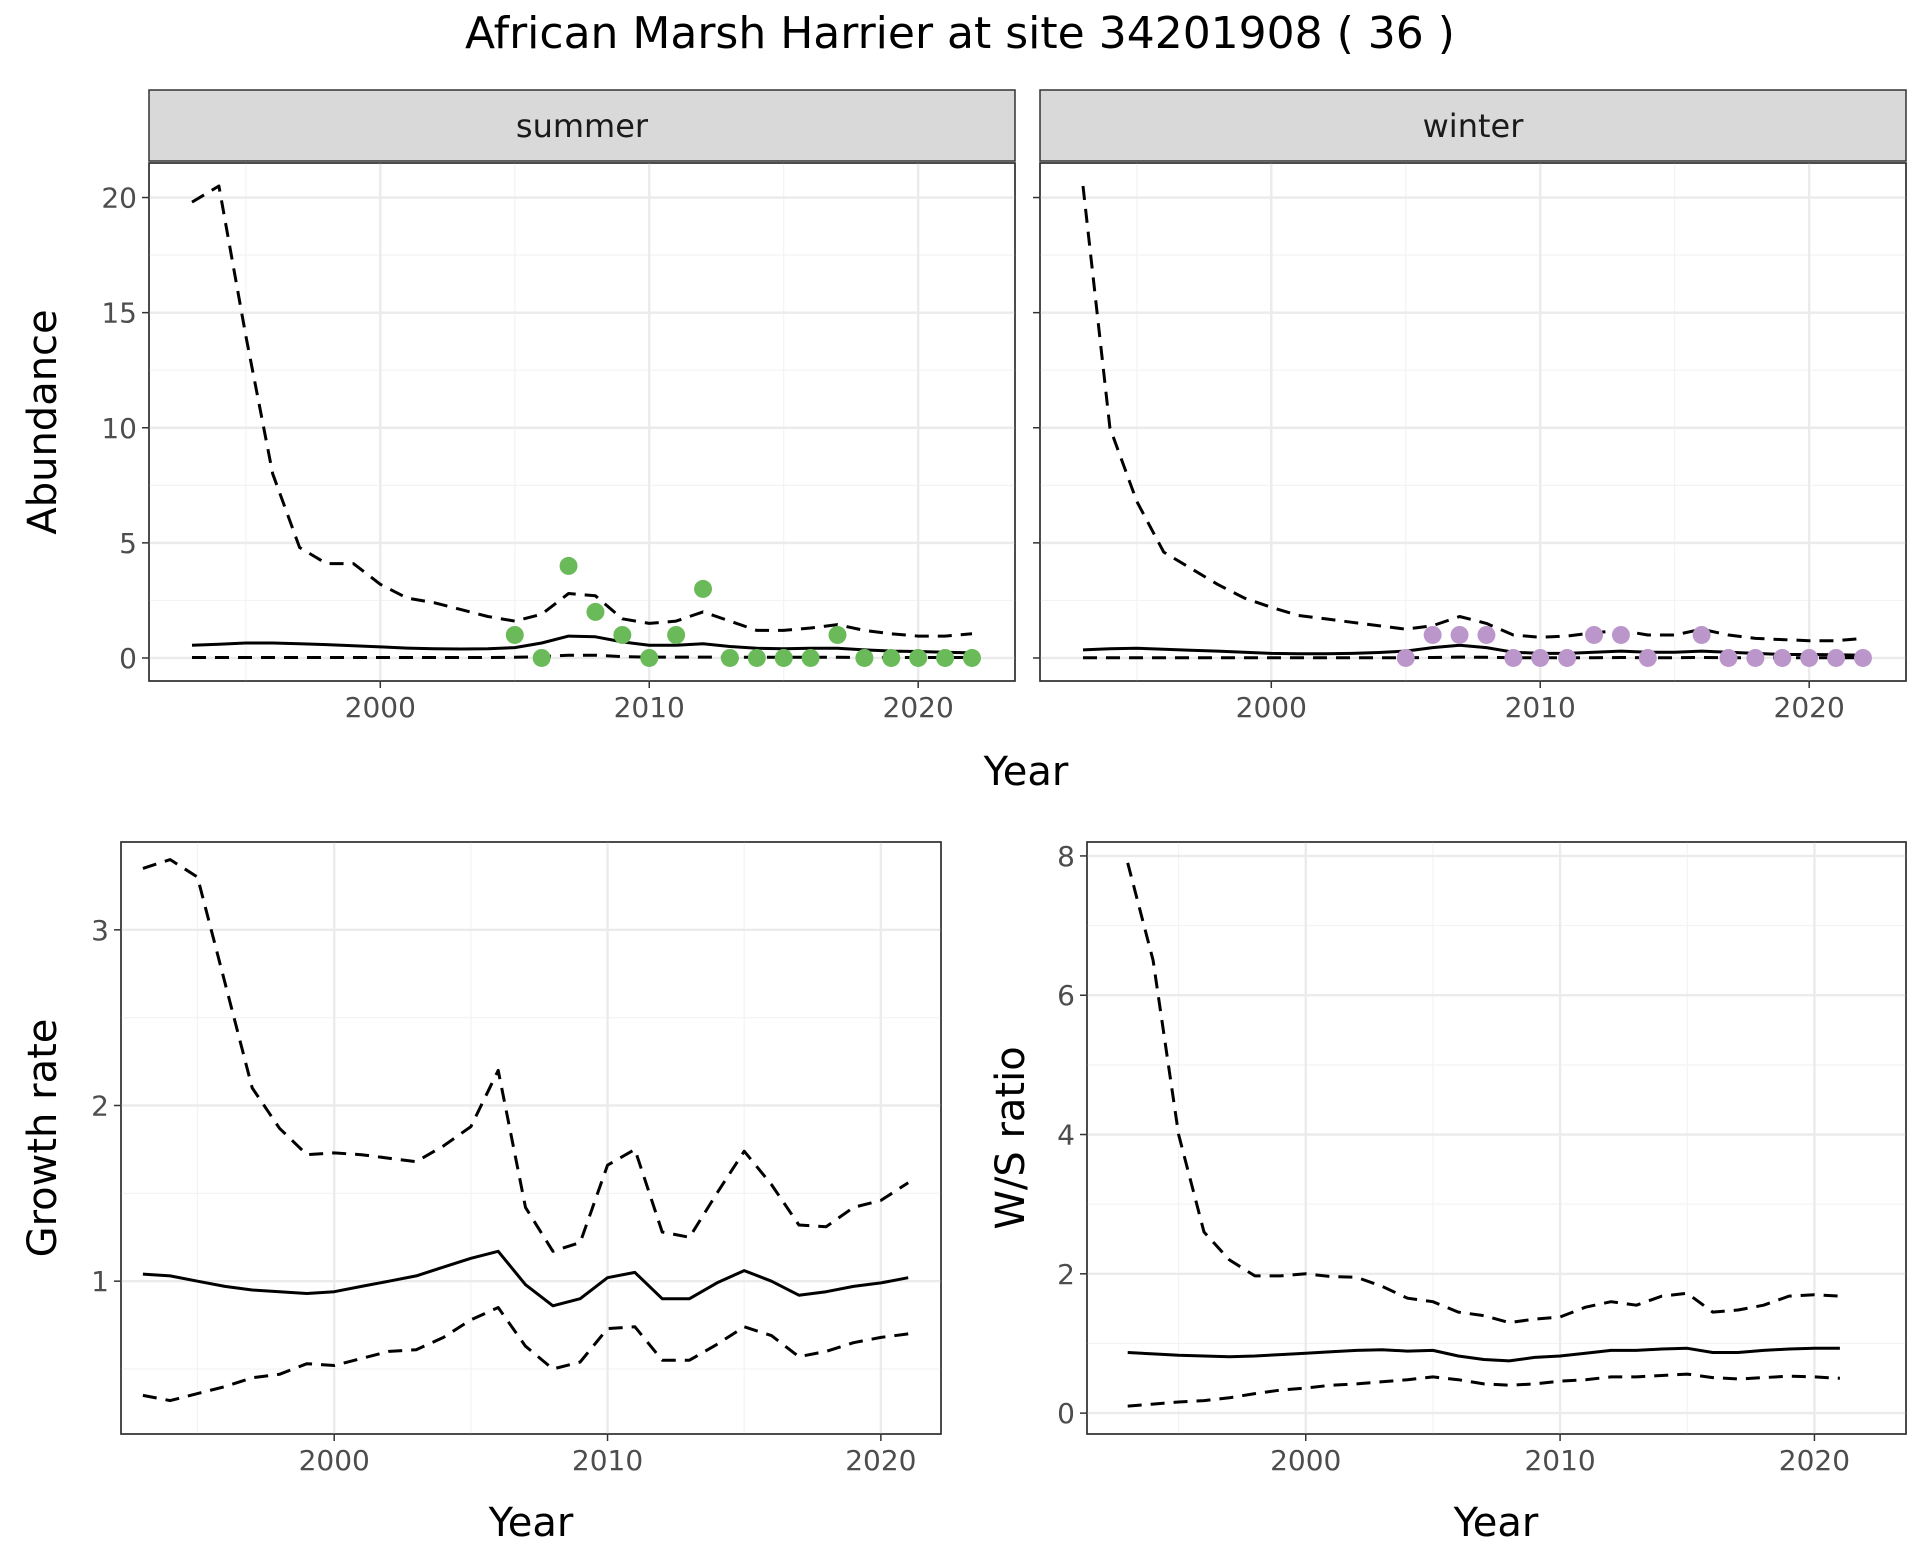 Image resolution: width=1920 pixels, height=1560 pixels. I want to click on x-axis-title-ratio: Year, so click(1496, 1523).